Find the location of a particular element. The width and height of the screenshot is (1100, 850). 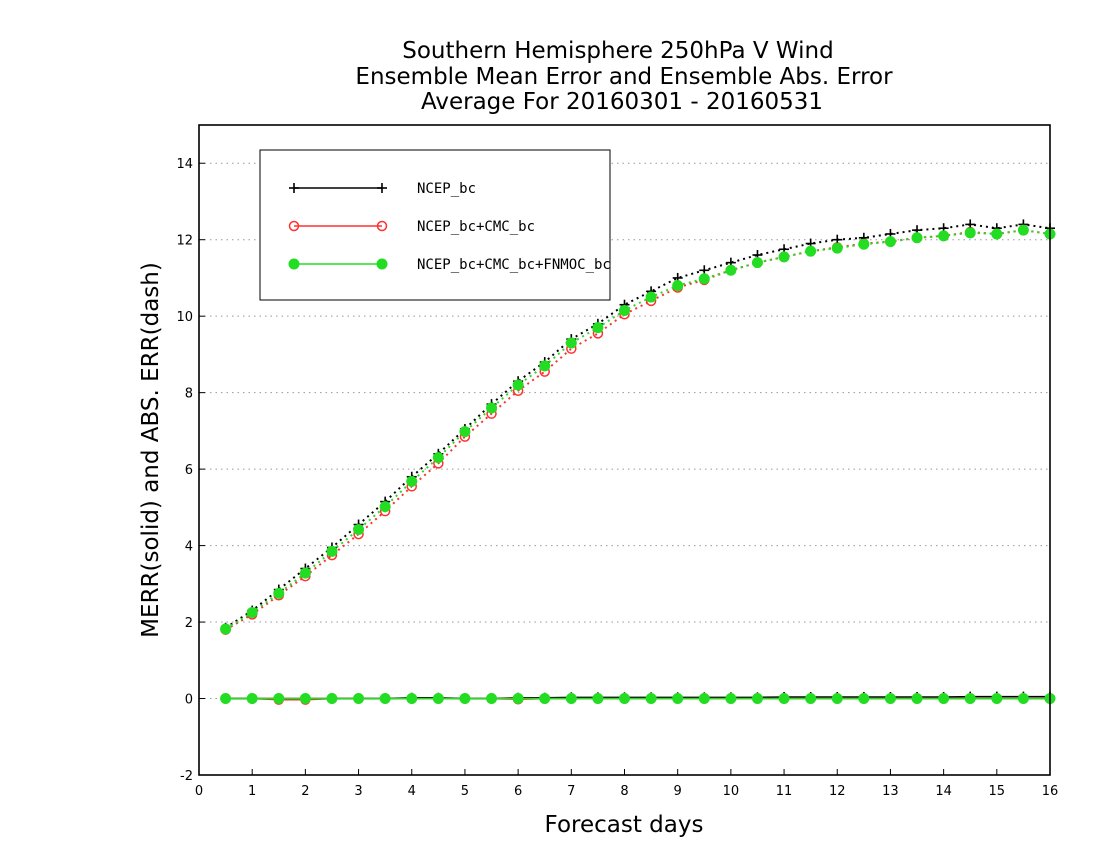

x-tick-label: 10 is located at coordinates (731, 791).